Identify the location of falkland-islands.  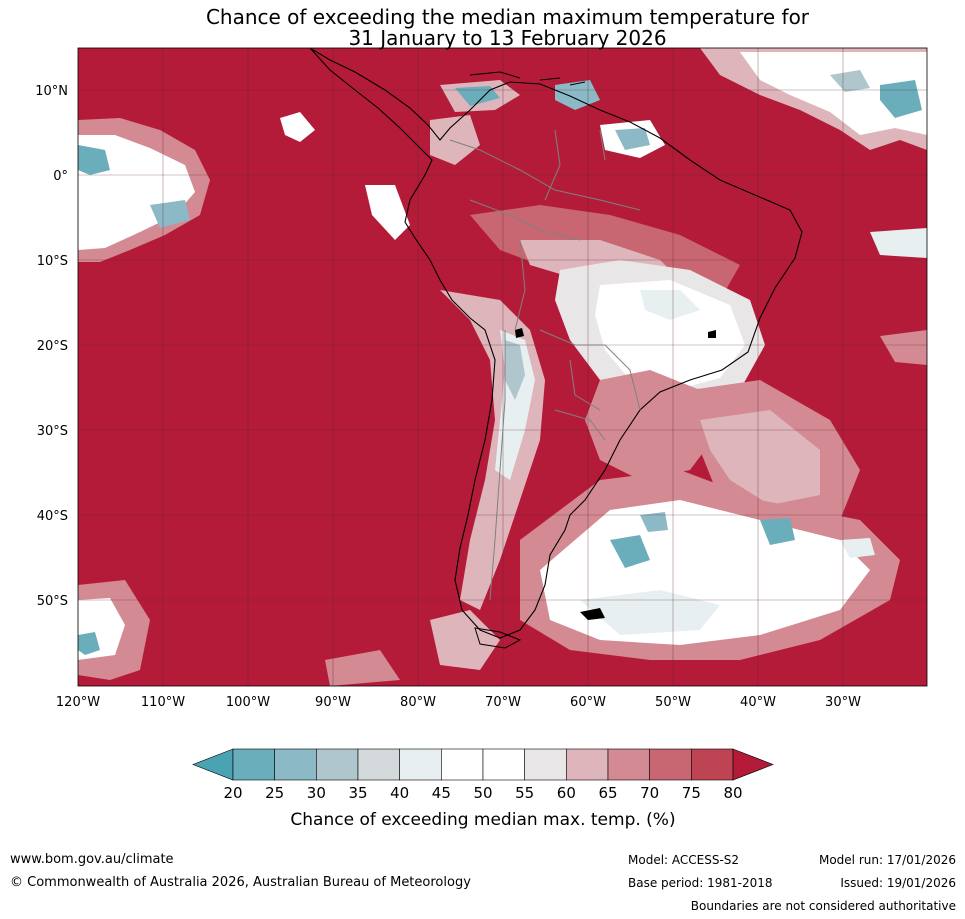
(592, 614).